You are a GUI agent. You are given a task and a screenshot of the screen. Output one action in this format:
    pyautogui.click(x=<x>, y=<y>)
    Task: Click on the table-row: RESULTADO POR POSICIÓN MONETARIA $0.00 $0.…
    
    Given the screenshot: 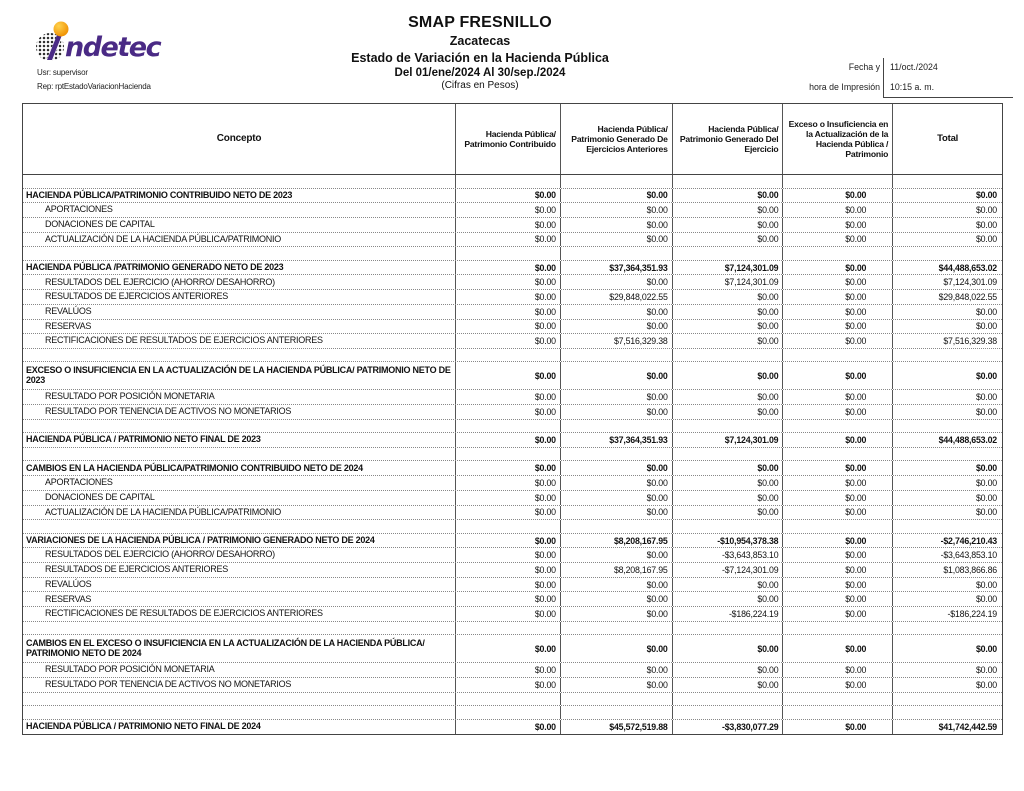 What is the action you would take?
    pyautogui.click(x=512, y=398)
    